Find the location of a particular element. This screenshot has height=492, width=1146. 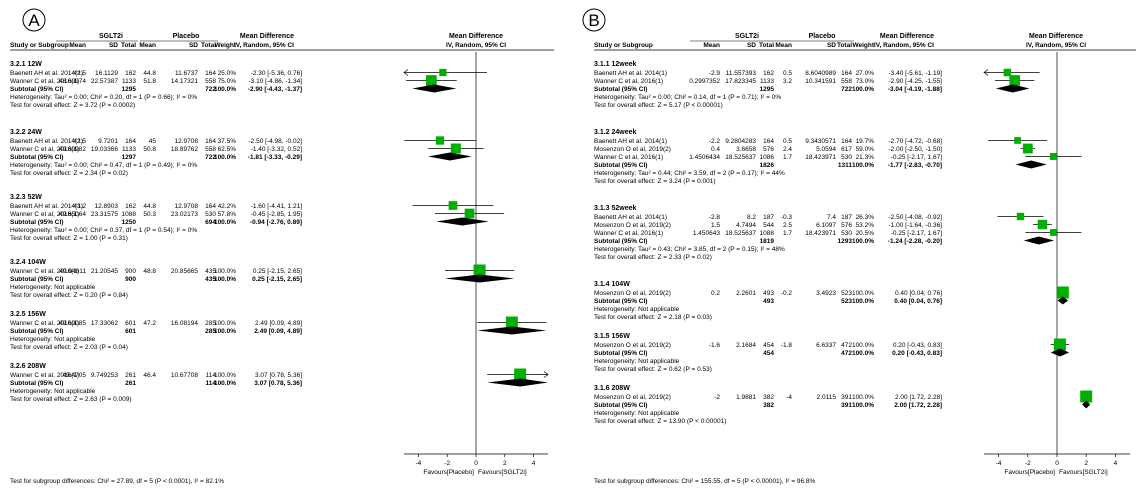

heterogeneity-text: Heterogeneity: Not applicable is located at coordinates (637, 361).